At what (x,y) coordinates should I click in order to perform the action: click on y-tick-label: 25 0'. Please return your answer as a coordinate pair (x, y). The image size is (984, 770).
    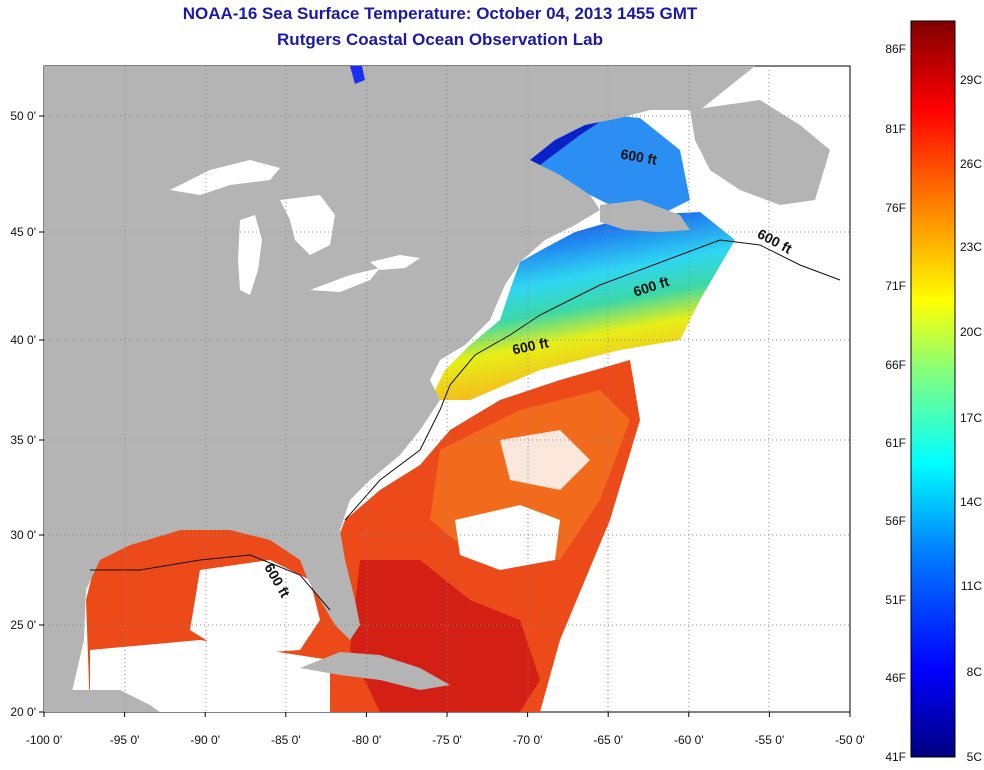
    Looking at the image, I should click on (23, 625).